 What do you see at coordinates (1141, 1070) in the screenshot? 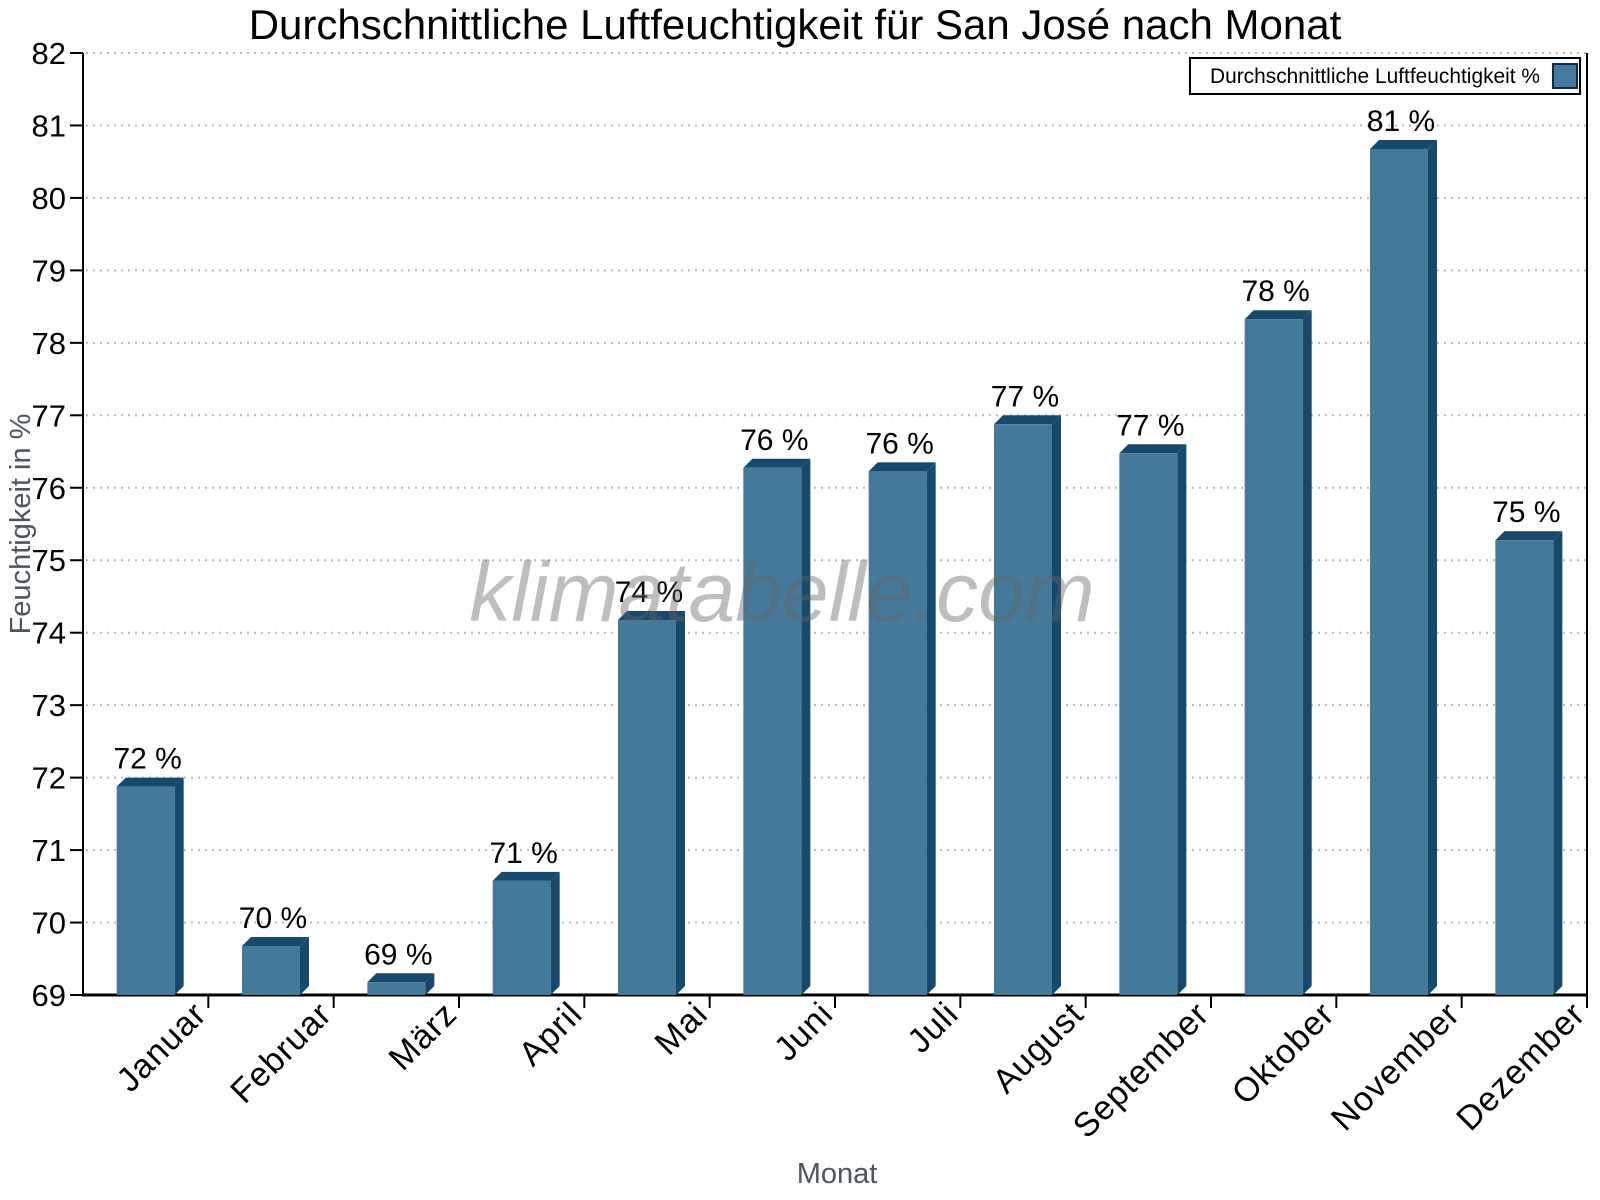
I see `x-label-september: September` at bounding box center [1141, 1070].